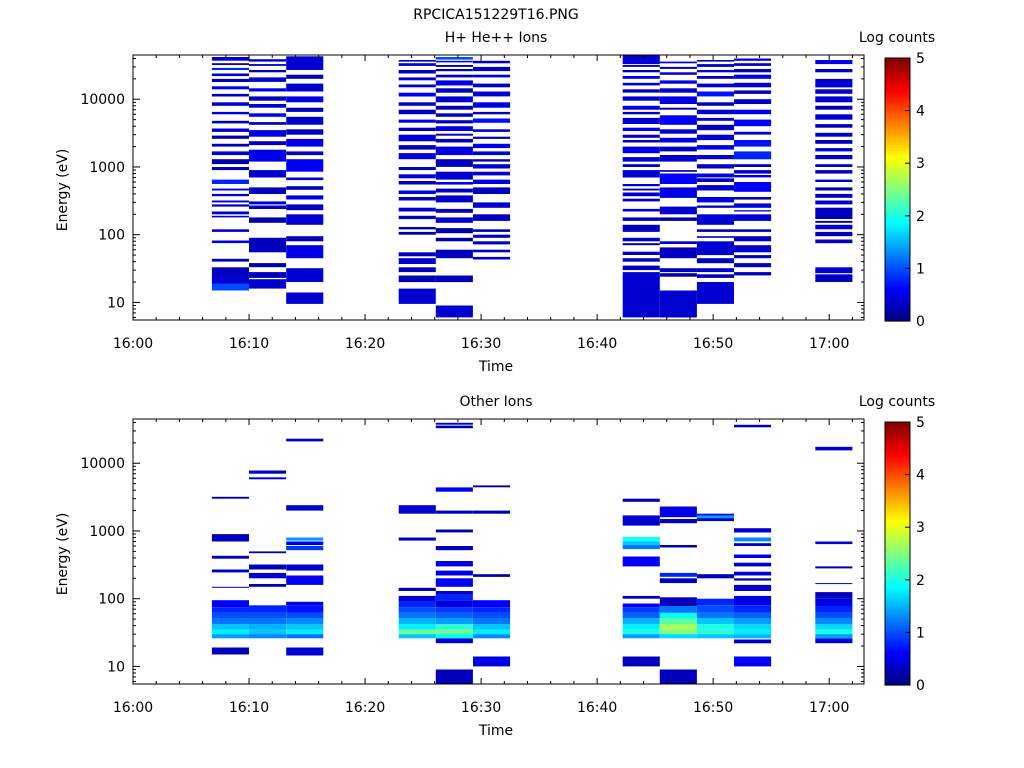 This screenshot has height=768, width=1024. What do you see at coordinates (133, 344) in the screenshot?
I see `x-tick-label: 16:00` at bounding box center [133, 344].